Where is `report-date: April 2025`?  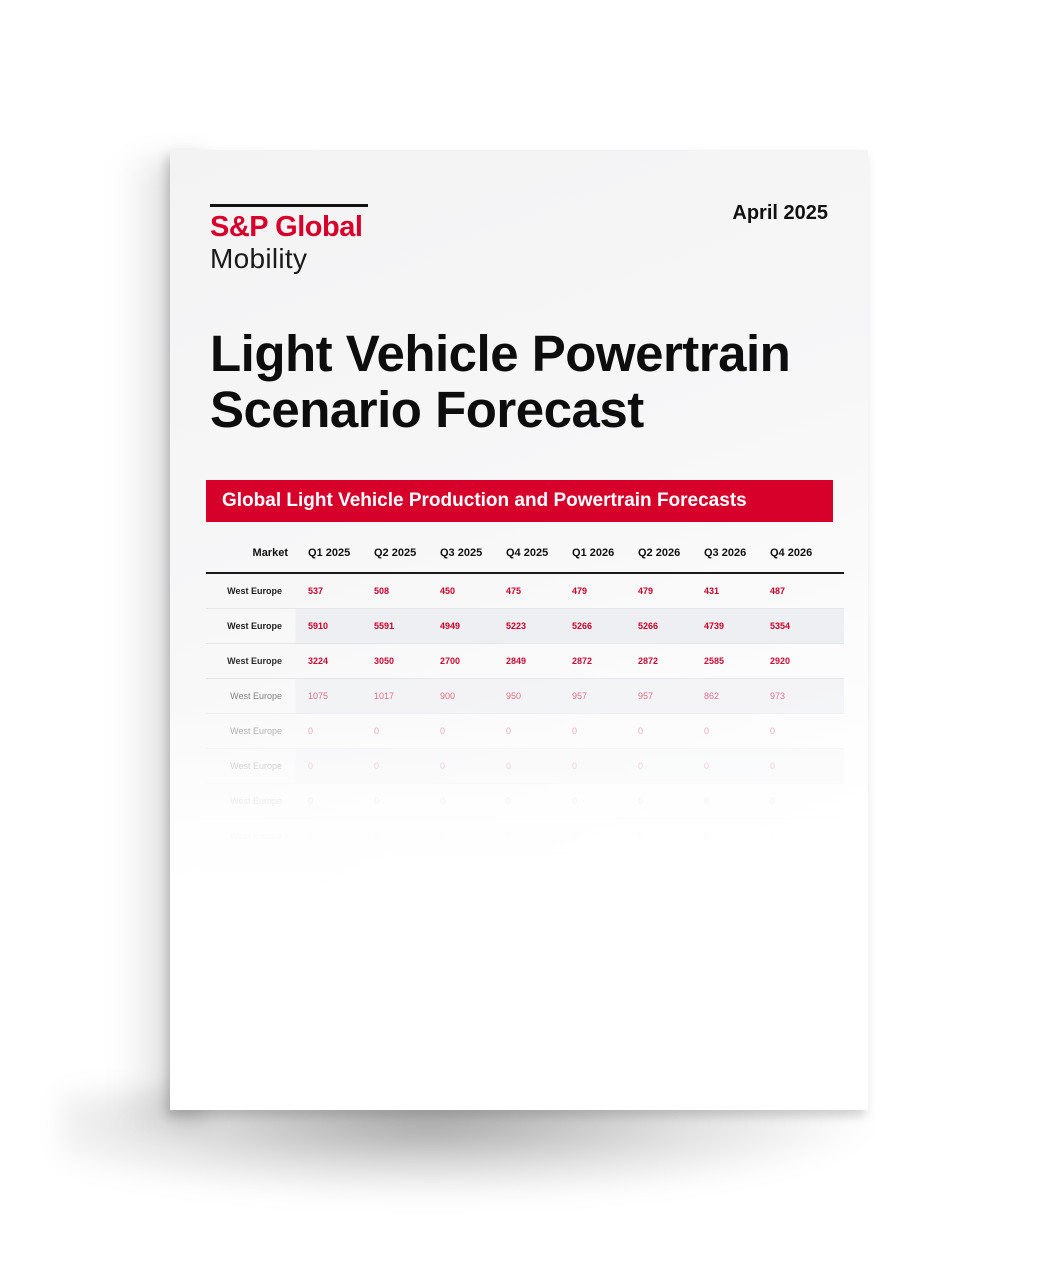 report-date: April 2025 is located at coordinates (780, 213).